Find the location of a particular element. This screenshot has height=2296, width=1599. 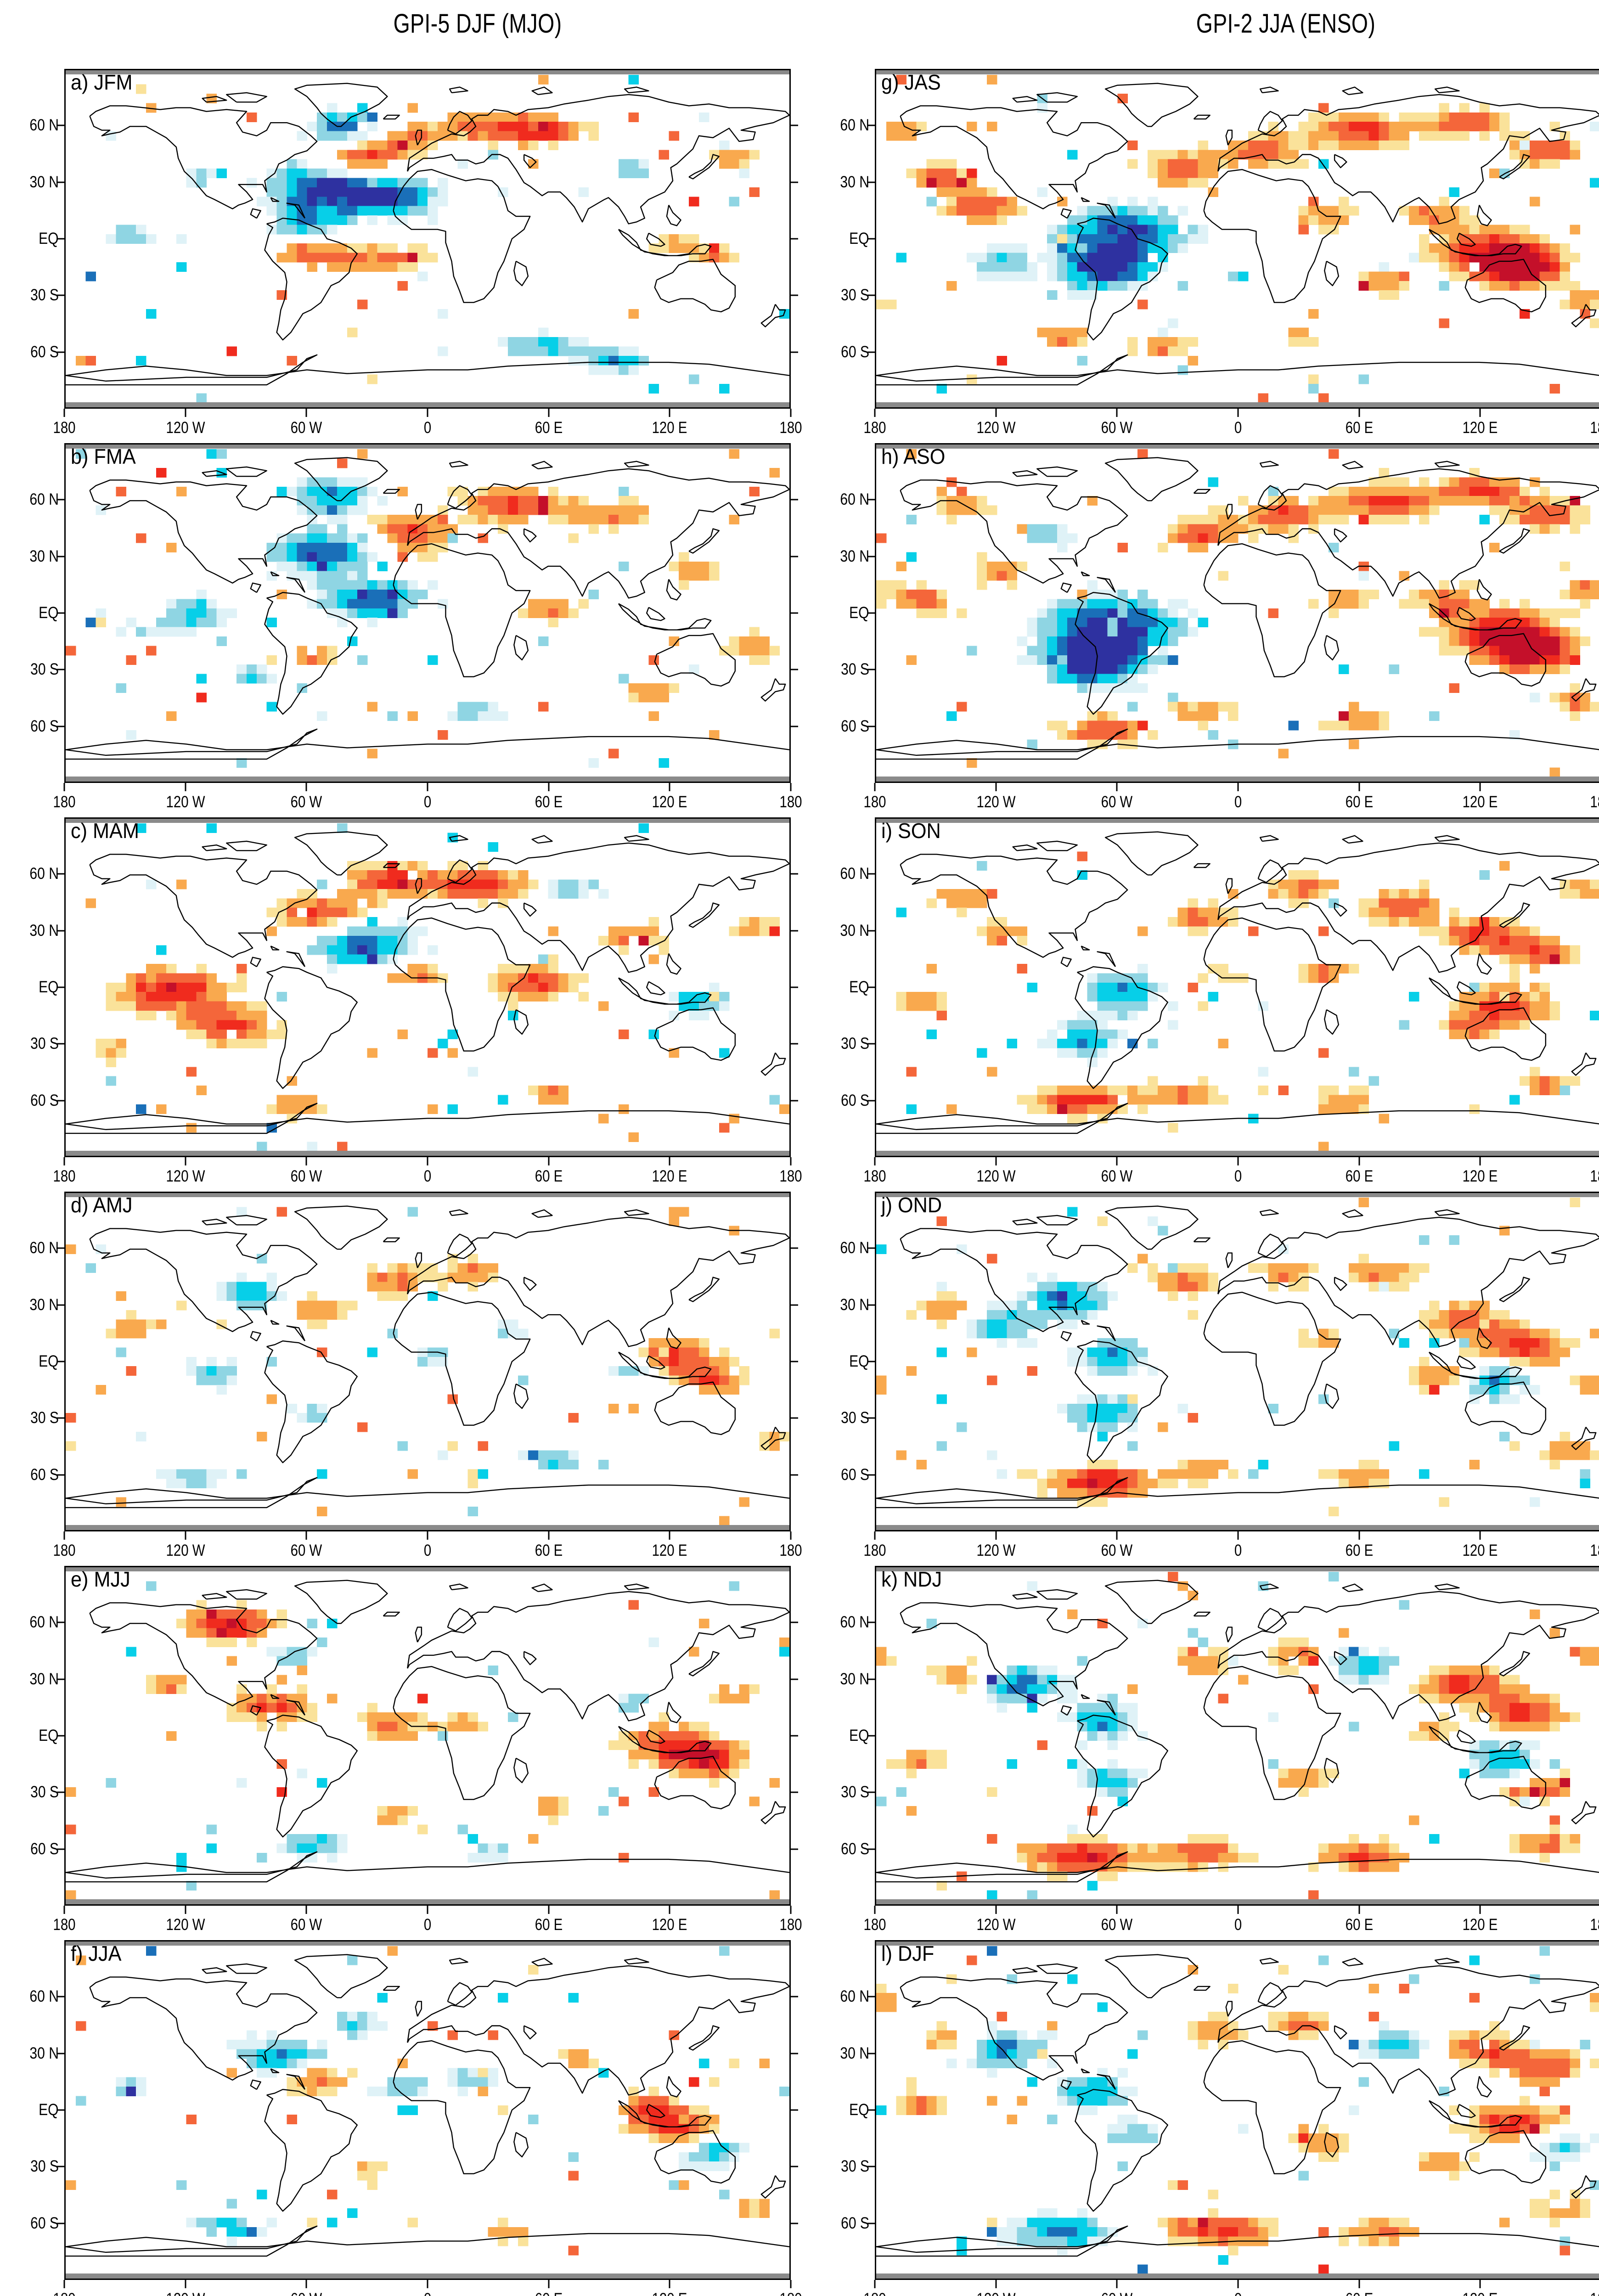

y-axis-label-c-4: 60 S is located at coordinates (44, 1100).